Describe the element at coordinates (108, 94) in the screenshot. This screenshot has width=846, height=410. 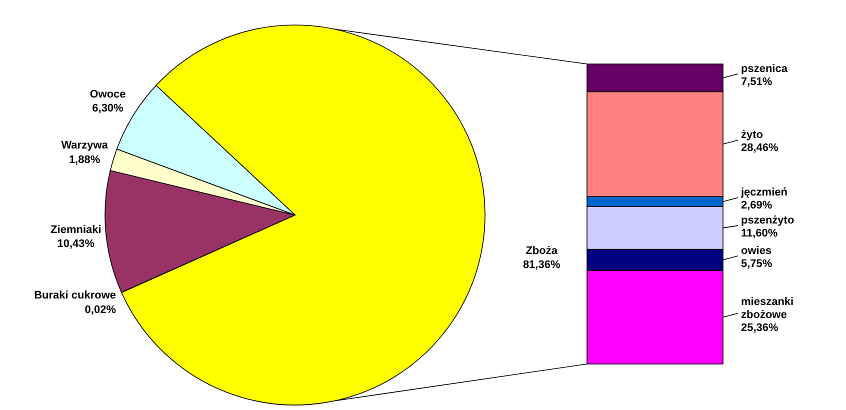
I see `slice-label: Owoce` at that location.